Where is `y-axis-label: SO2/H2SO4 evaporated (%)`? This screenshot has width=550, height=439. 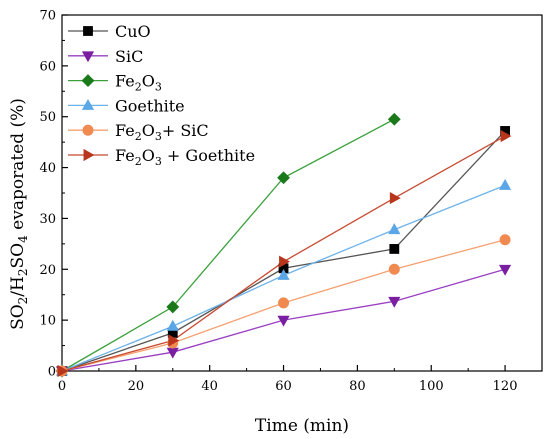
y-axis-label: SO2/H2SO4 evaporated (%) is located at coordinates (19, 214).